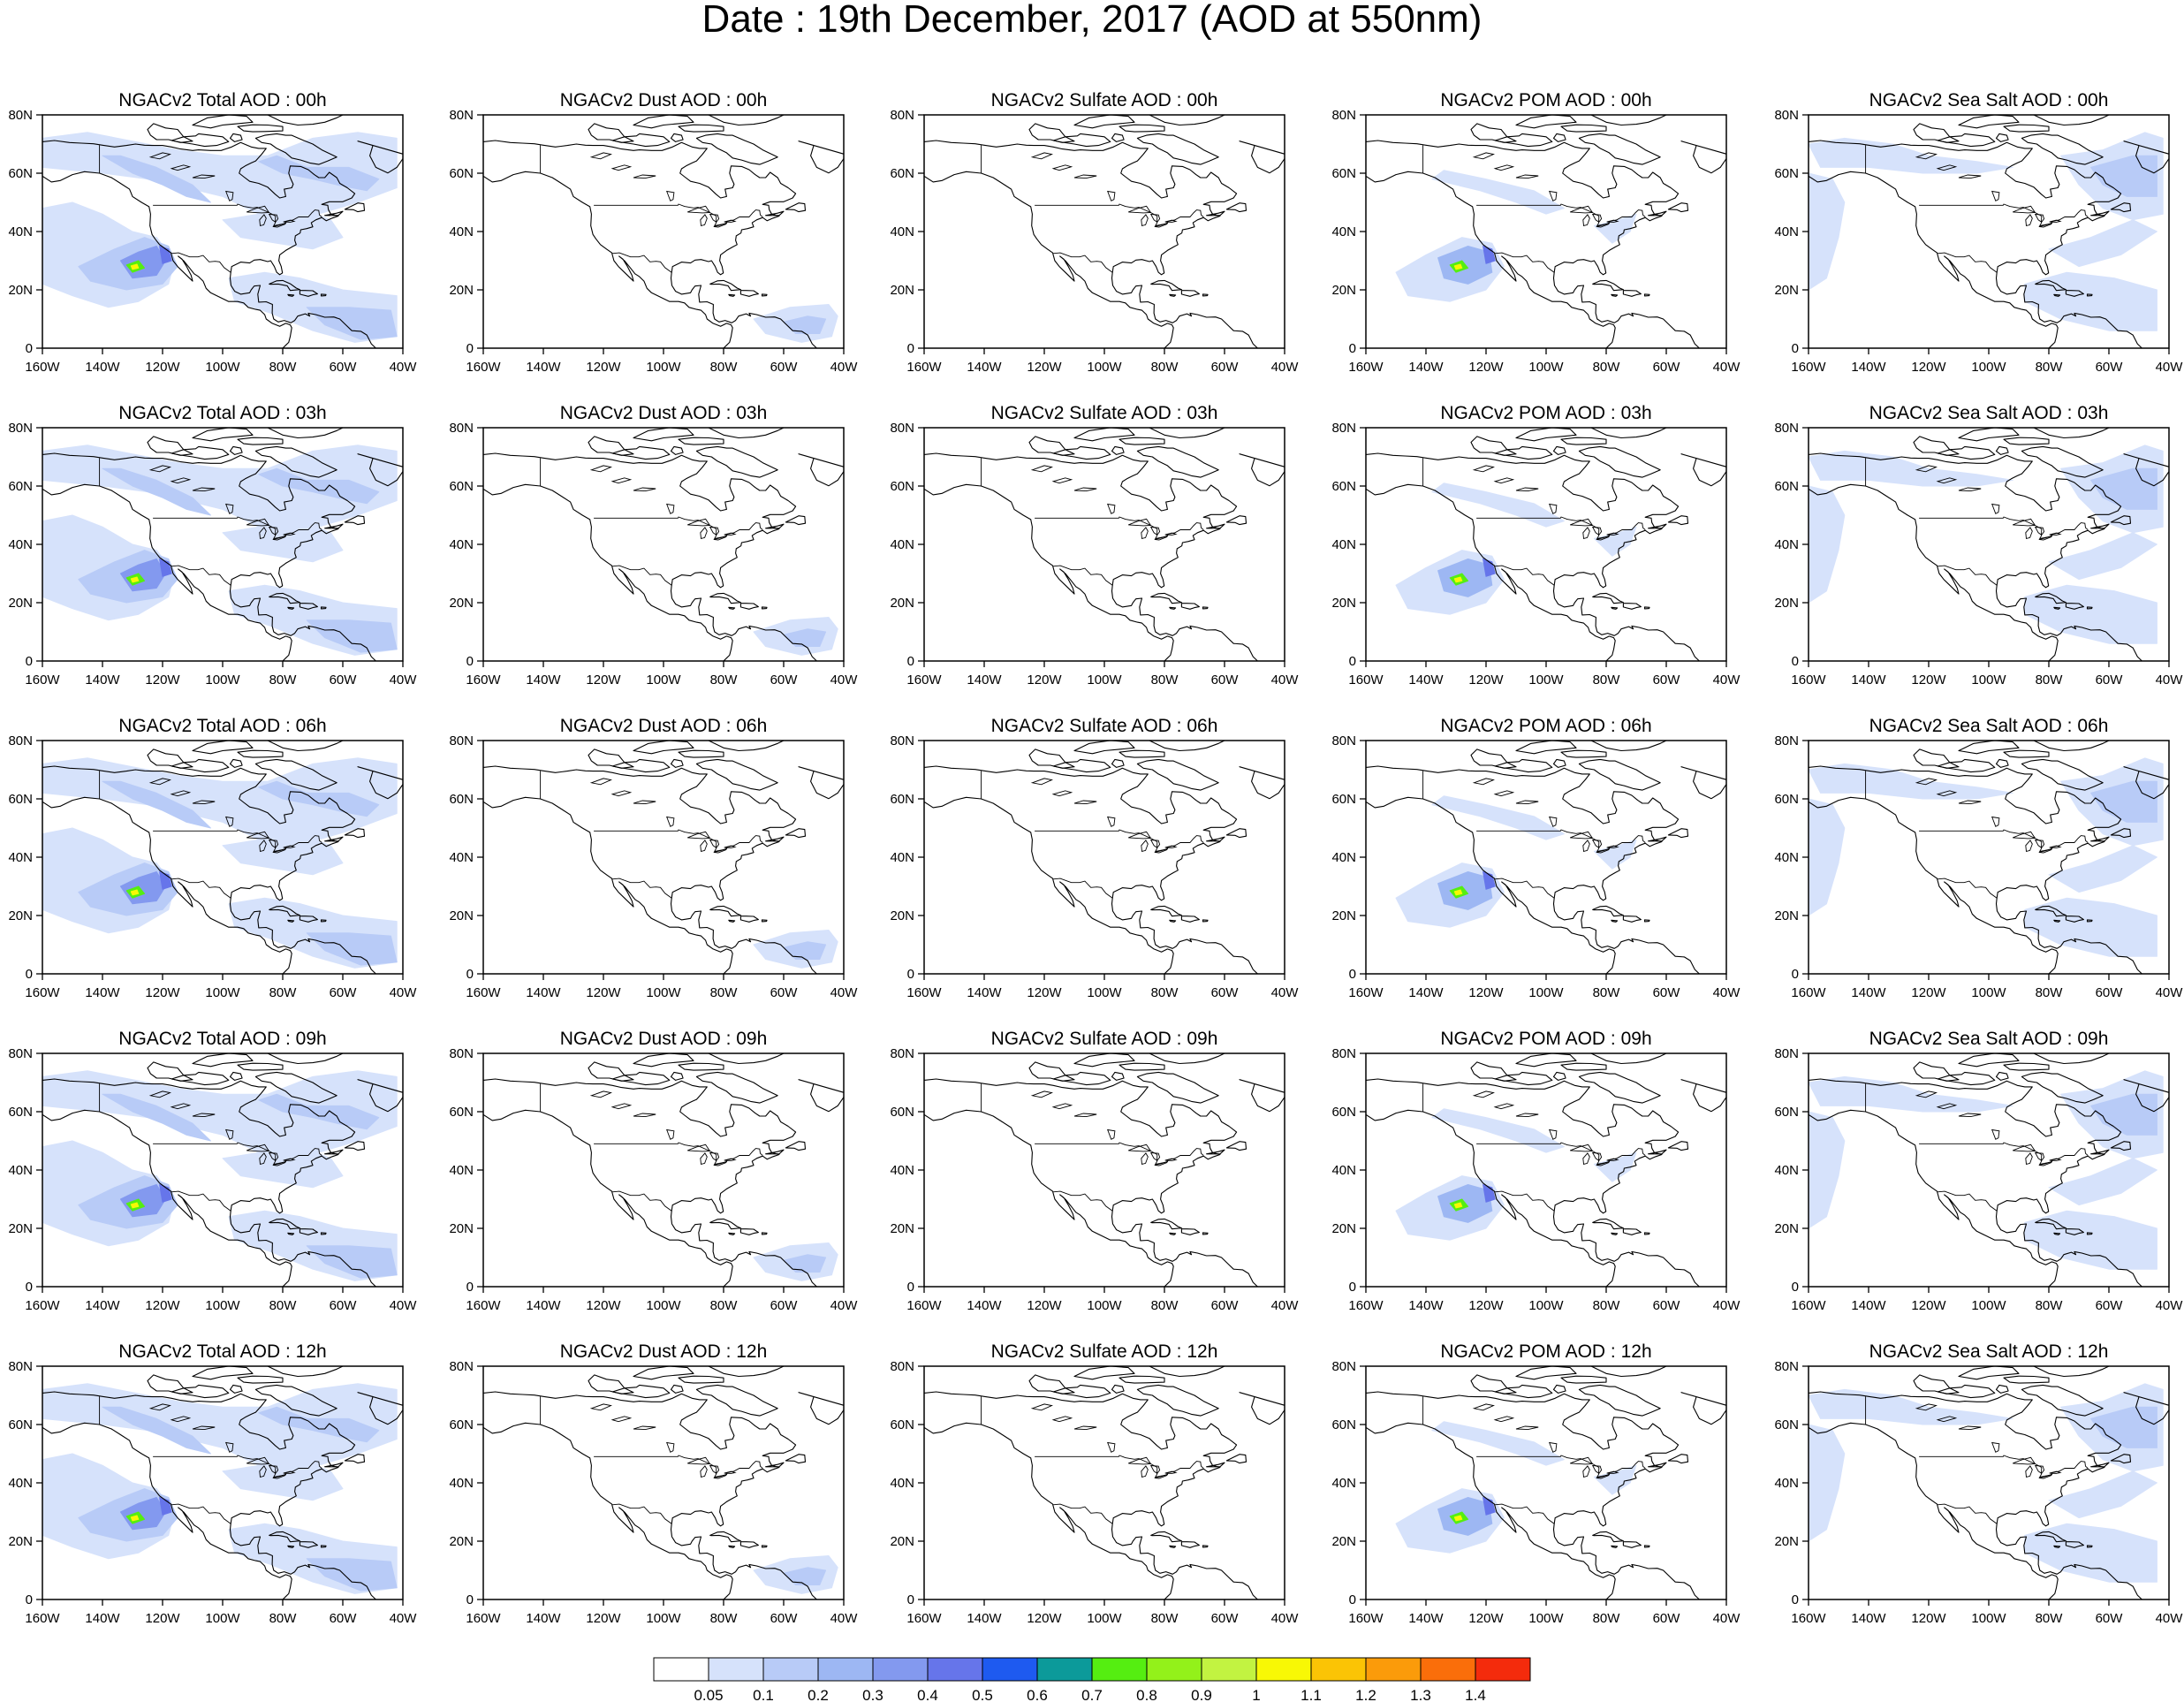  What do you see at coordinates (664, 726) in the screenshot?
I see `panel-title: NGACv2 Dust AOD : 06h` at bounding box center [664, 726].